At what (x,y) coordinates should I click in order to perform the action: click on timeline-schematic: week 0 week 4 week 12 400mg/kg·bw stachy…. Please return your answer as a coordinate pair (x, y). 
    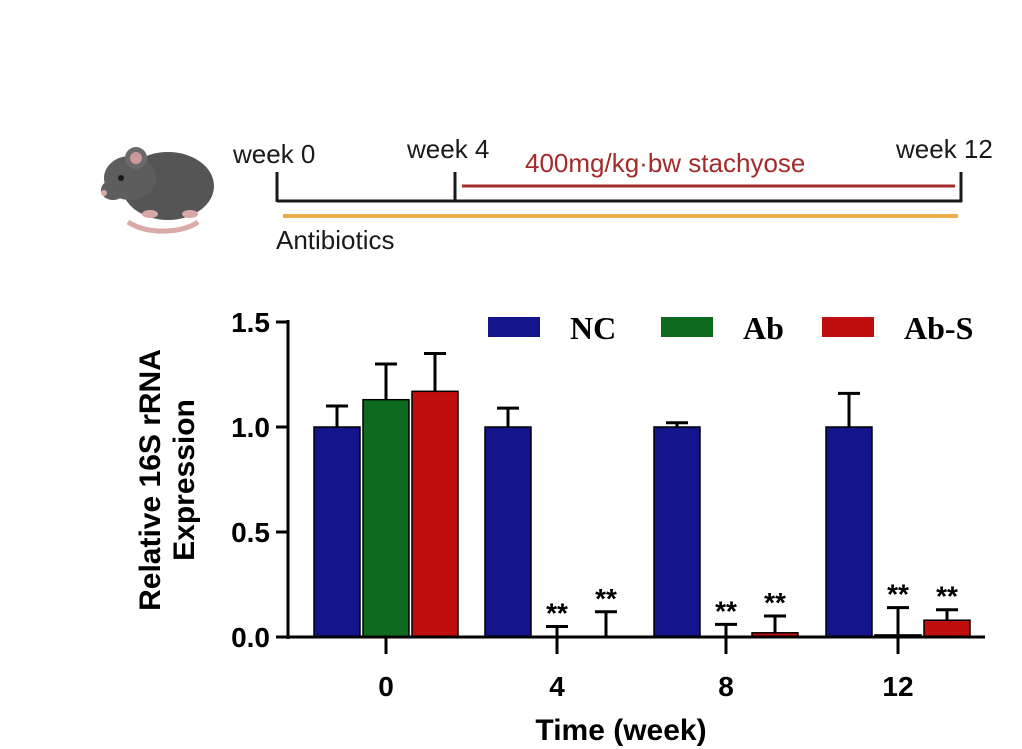
    Looking at the image, I should click on (547, 194).